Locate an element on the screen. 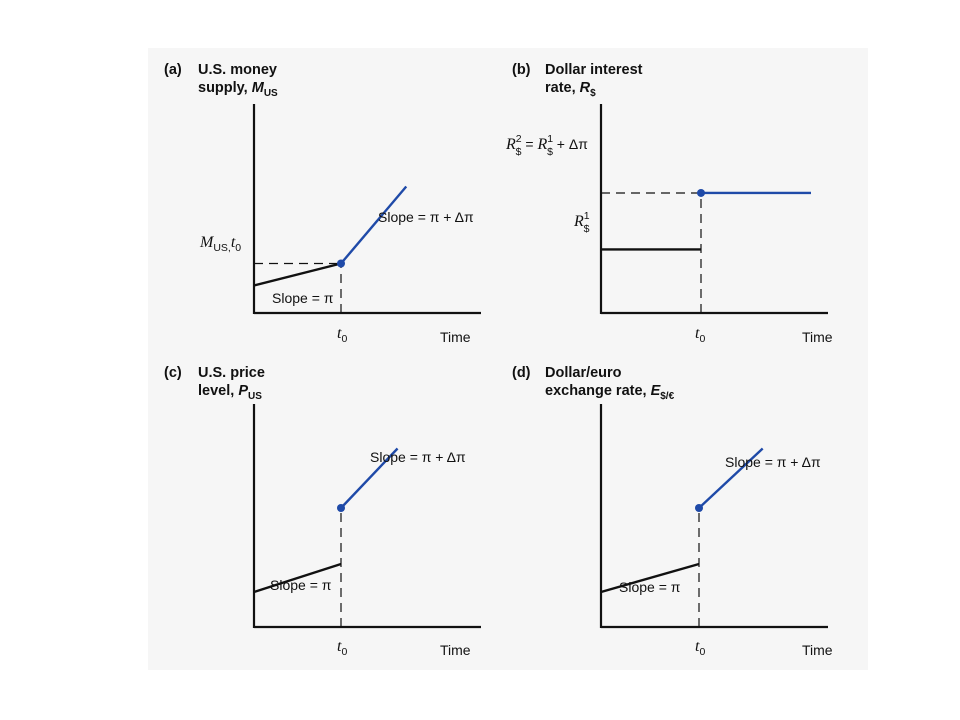 The width and height of the screenshot is (960, 720). panel-a-jump-point is located at coordinates (341, 263).